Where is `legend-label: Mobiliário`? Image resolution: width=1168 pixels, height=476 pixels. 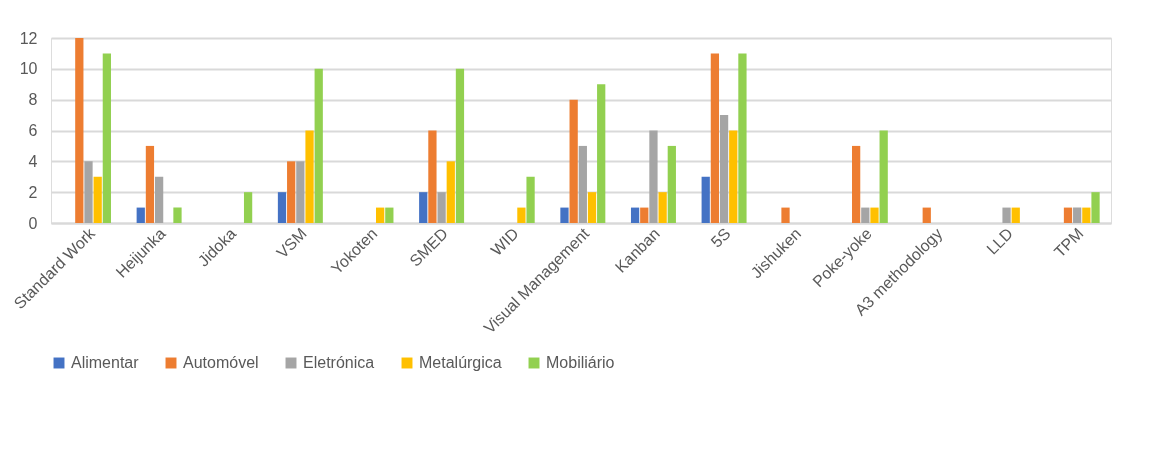 legend-label: Mobiliário is located at coordinates (580, 362).